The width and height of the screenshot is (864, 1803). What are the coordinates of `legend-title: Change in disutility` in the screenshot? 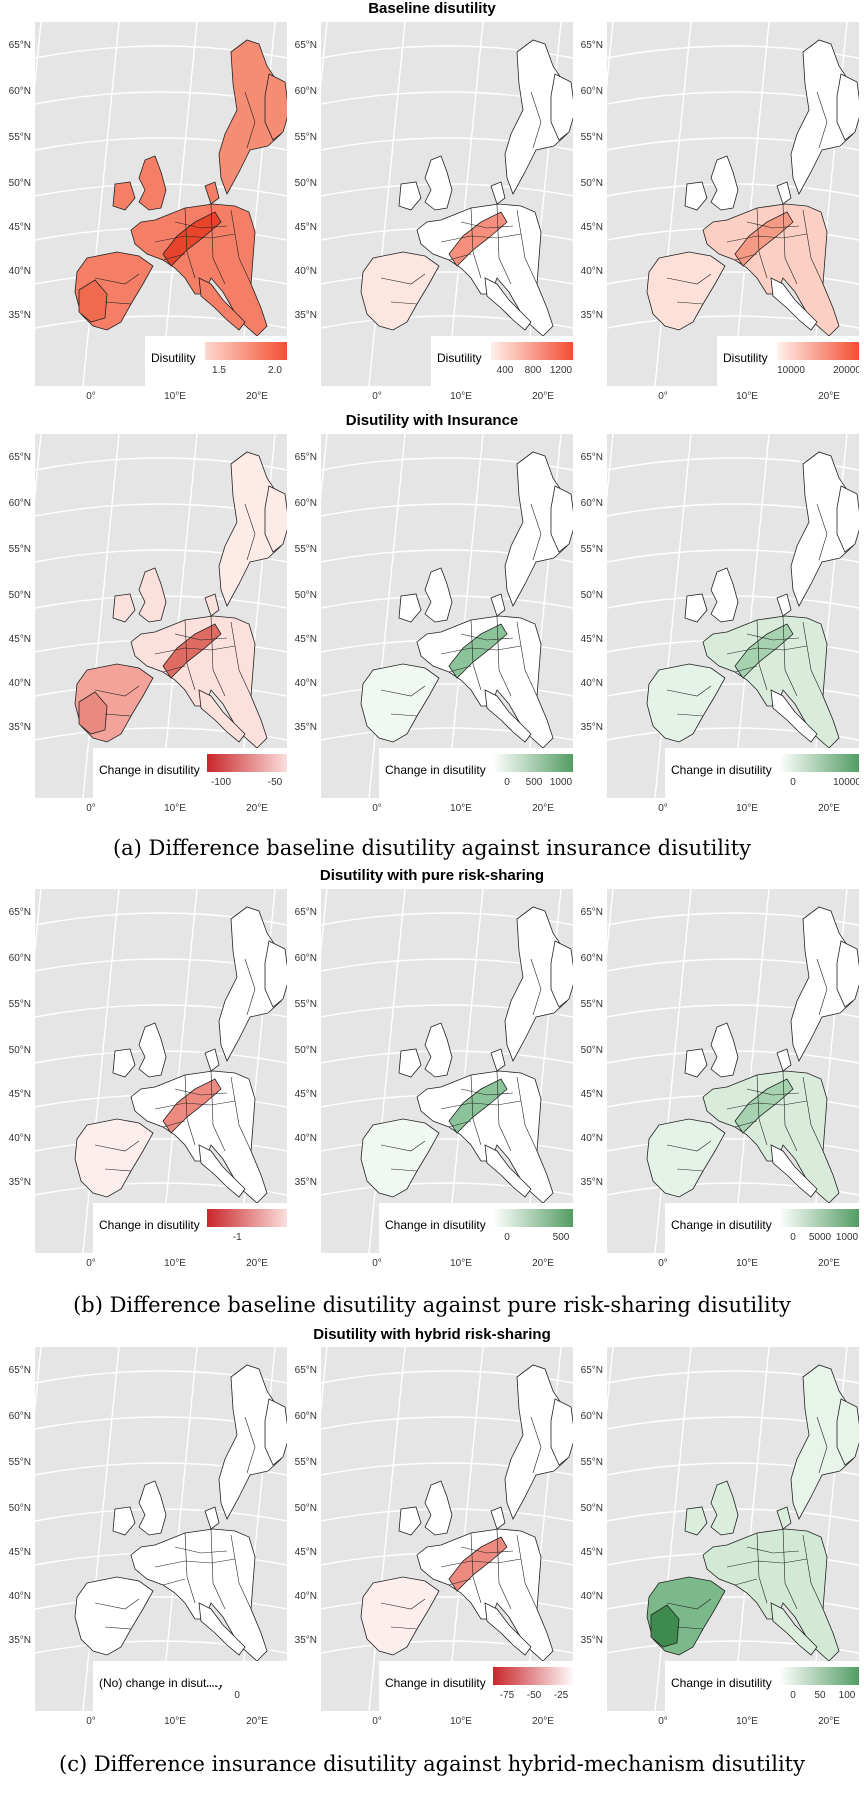 It's located at (721, 1225).